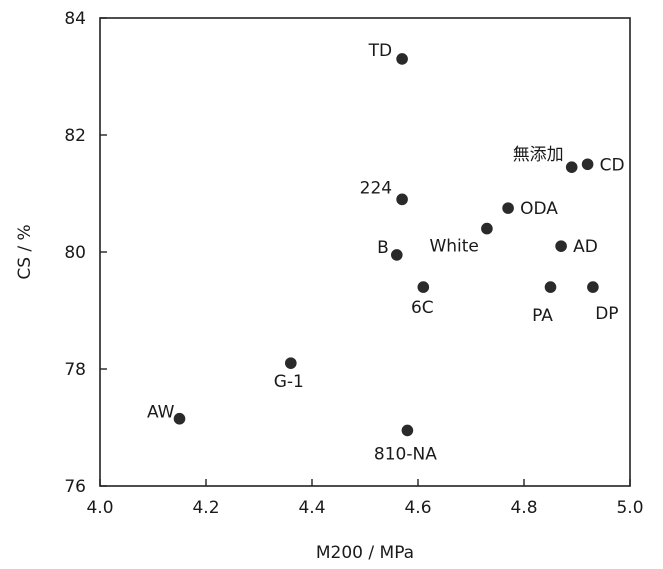 This screenshot has width=663, height=569. I want to click on y-tick-label: 80, so click(75, 253).